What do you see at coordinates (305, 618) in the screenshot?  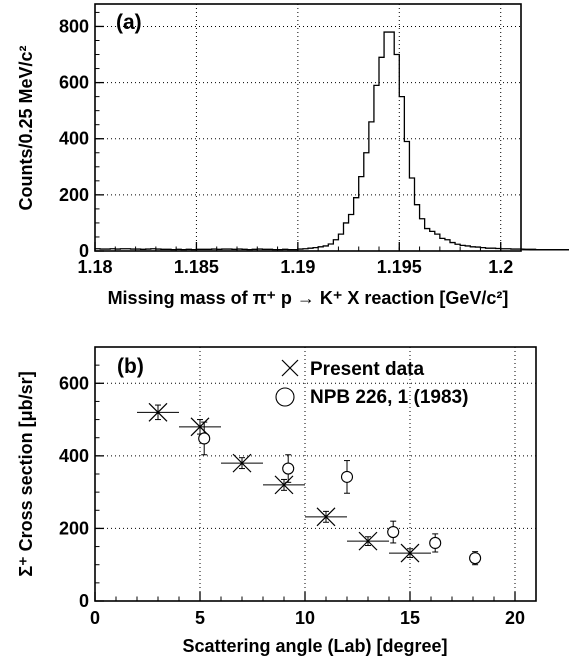 I see `panel-b-x-tick-label: 10` at bounding box center [305, 618].